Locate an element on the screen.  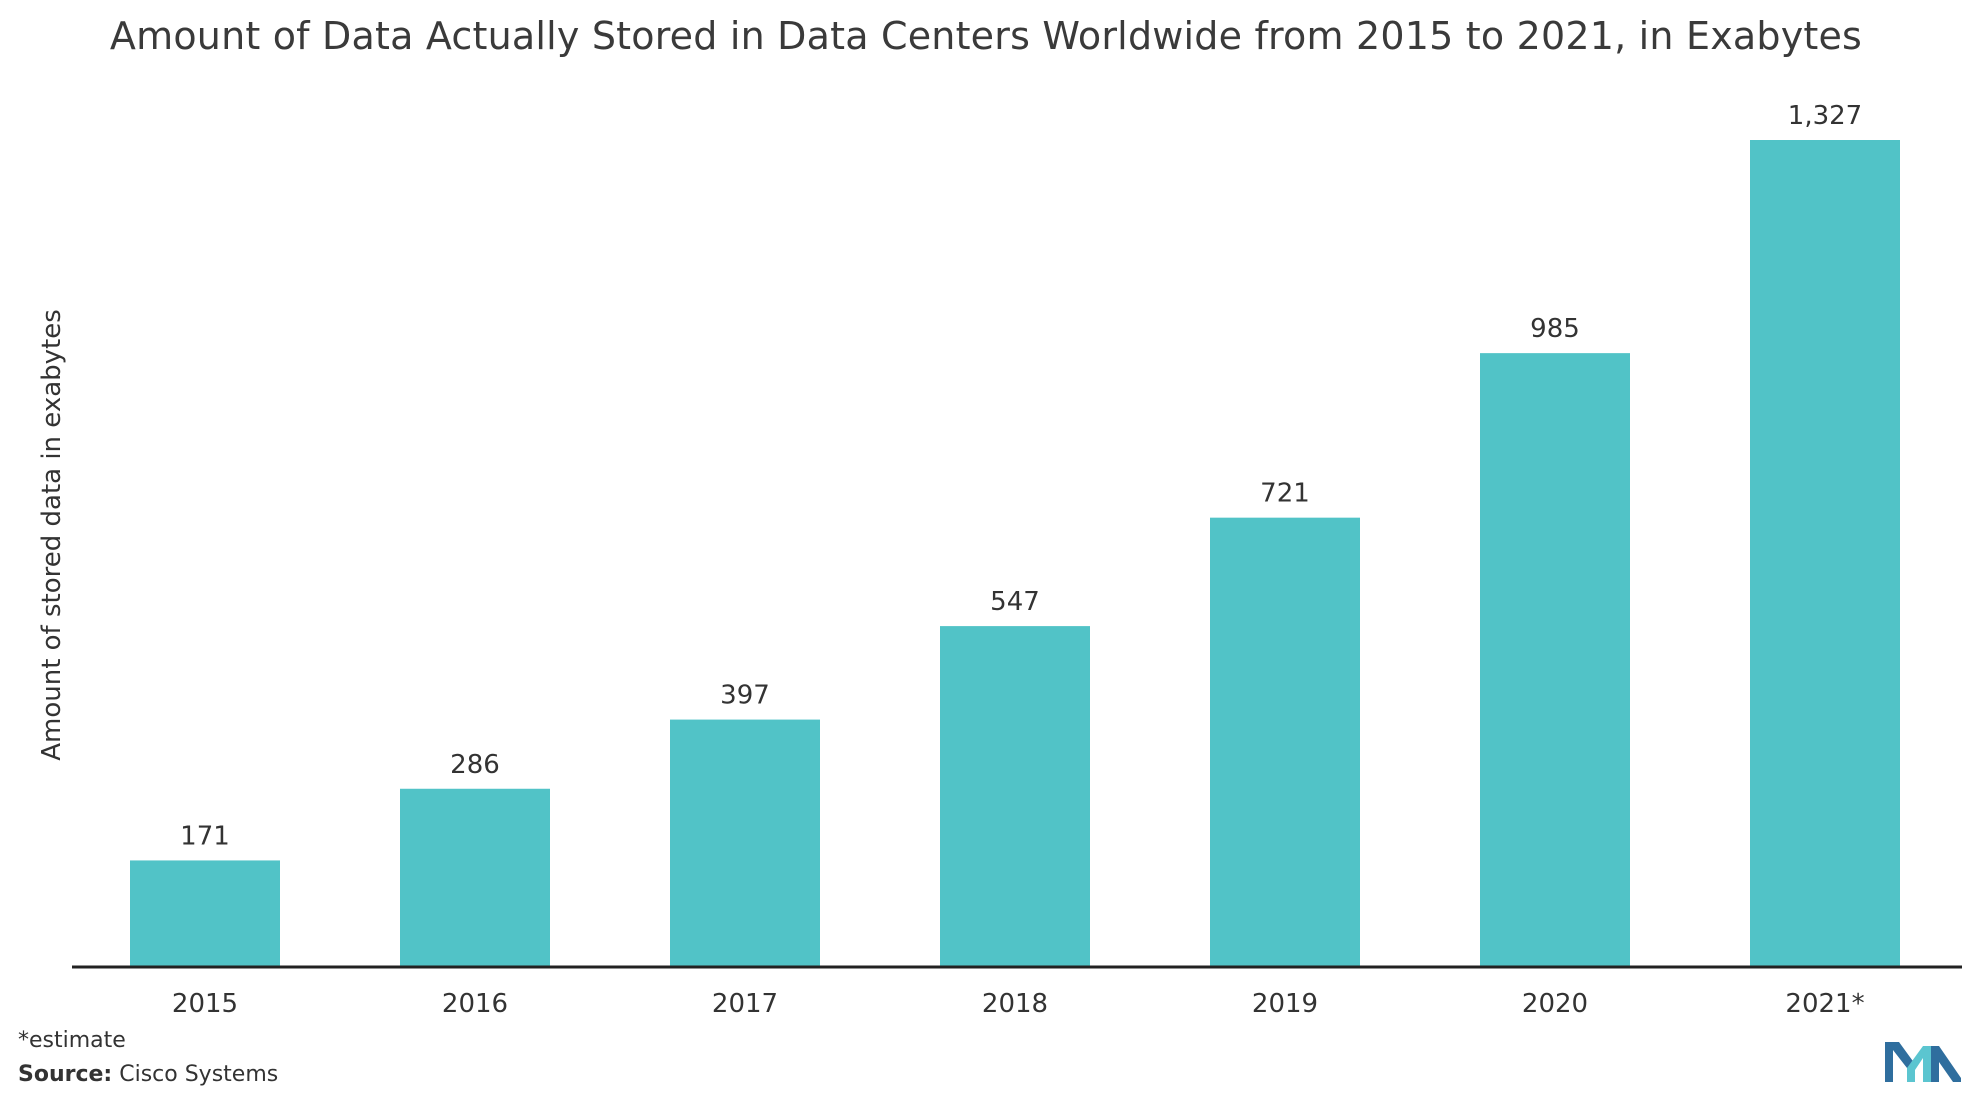
source-note: Source: Cisco Systems is located at coordinates (148, 1074).